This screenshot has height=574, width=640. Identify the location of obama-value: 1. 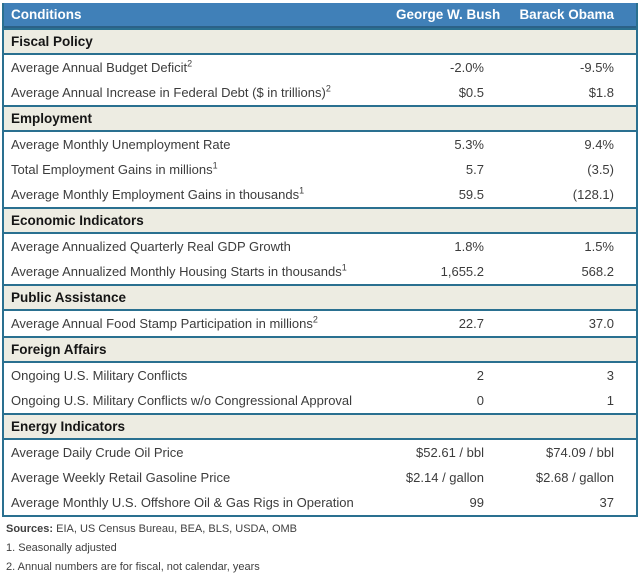
(610, 400).